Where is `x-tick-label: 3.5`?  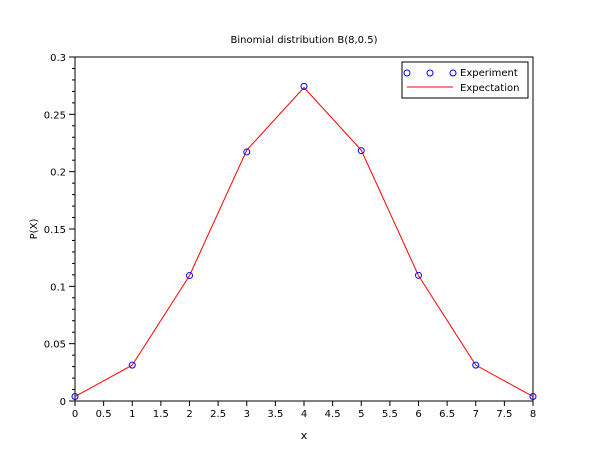
x-tick-label: 3.5 is located at coordinates (275, 414).